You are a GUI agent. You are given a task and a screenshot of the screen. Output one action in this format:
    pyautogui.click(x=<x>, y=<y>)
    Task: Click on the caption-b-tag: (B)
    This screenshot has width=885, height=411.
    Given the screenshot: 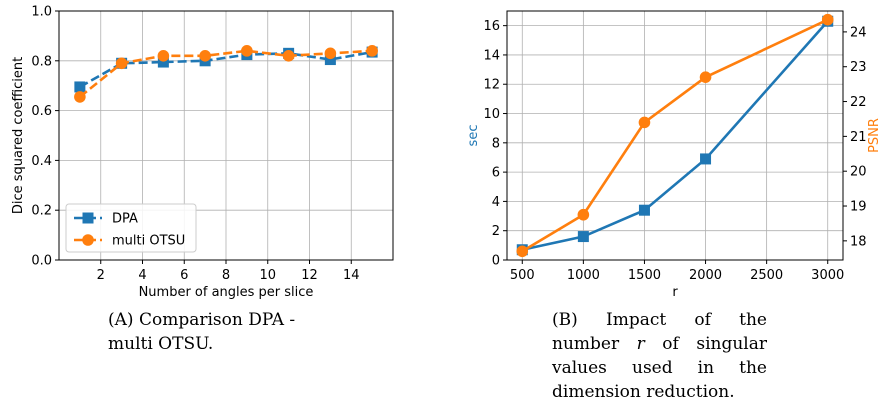 What is the action you would take?
    pyautogui.click(x=565, y=320)
    